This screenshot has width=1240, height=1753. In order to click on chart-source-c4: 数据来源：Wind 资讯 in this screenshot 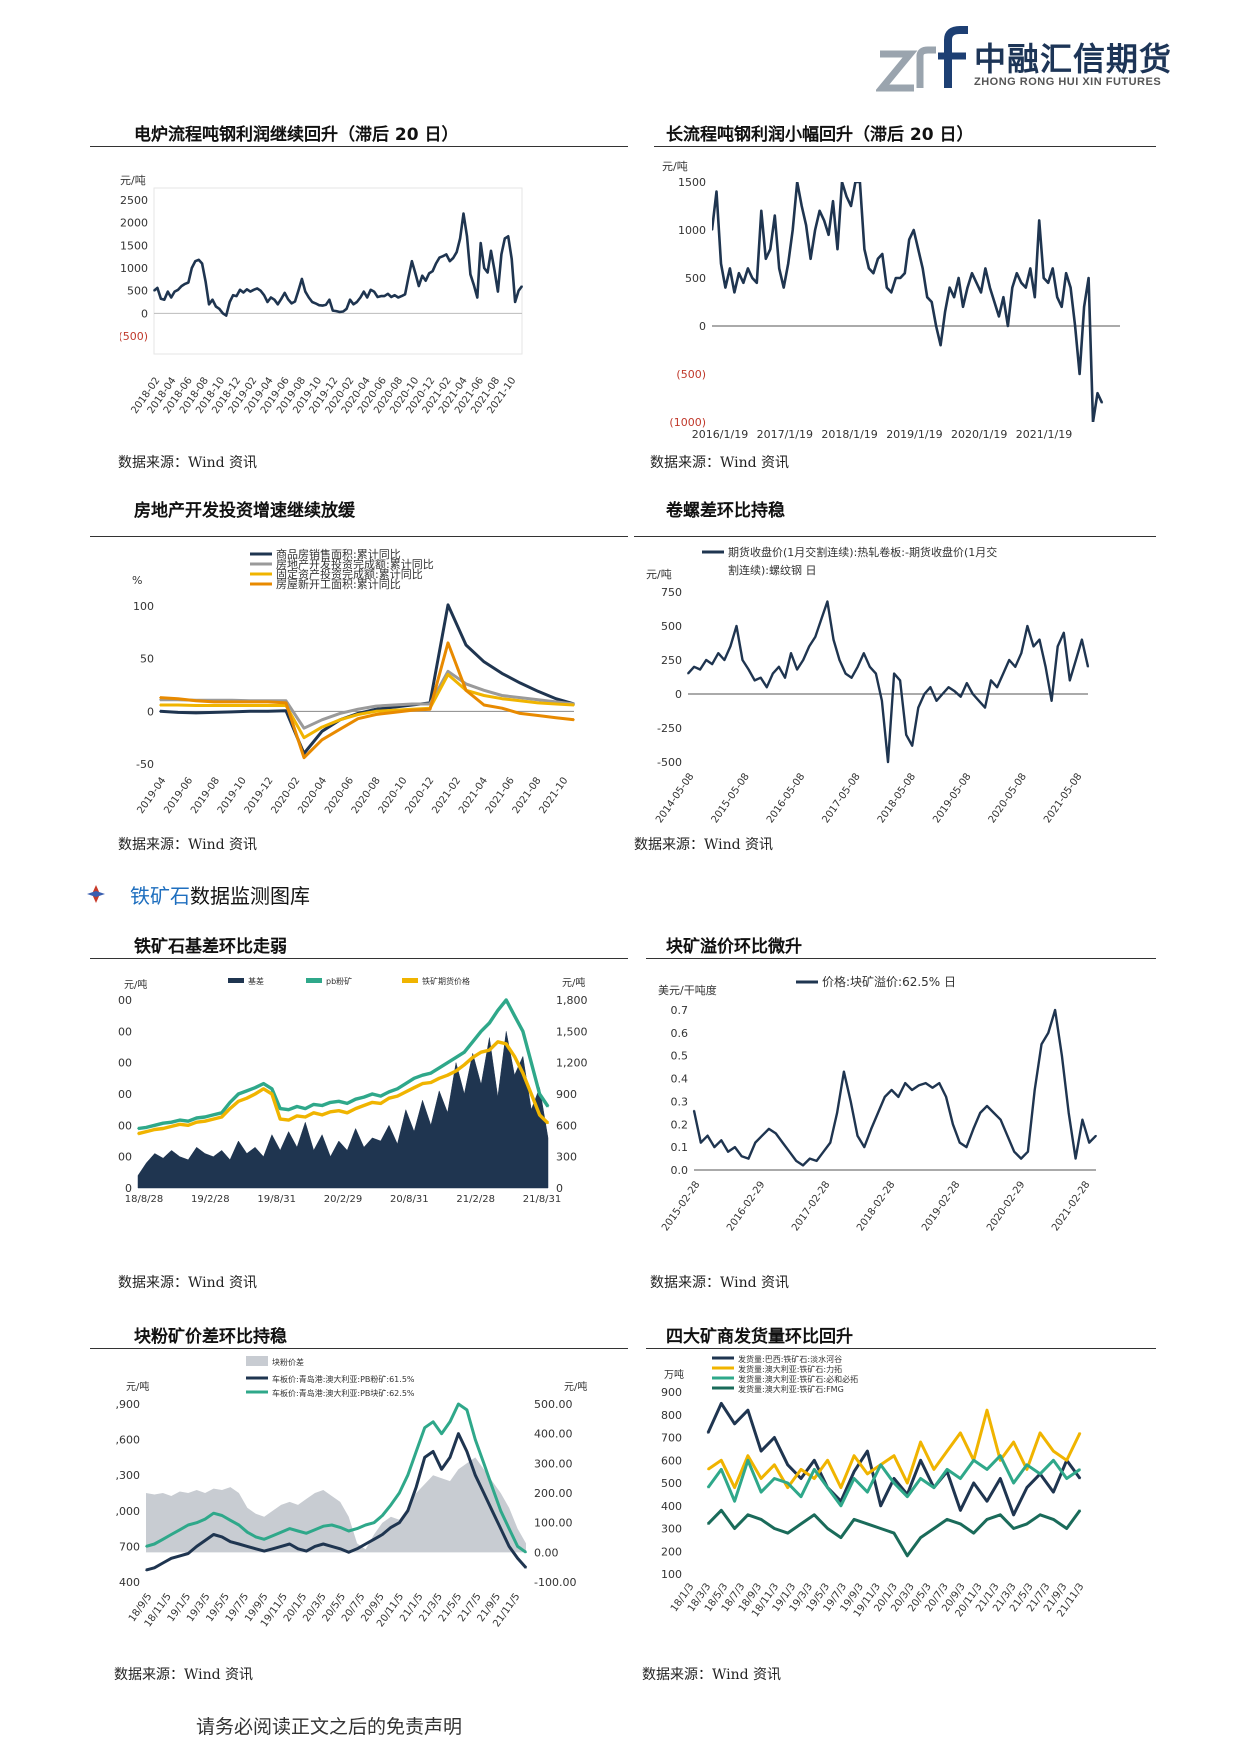, I will do `click(704, 845)`.